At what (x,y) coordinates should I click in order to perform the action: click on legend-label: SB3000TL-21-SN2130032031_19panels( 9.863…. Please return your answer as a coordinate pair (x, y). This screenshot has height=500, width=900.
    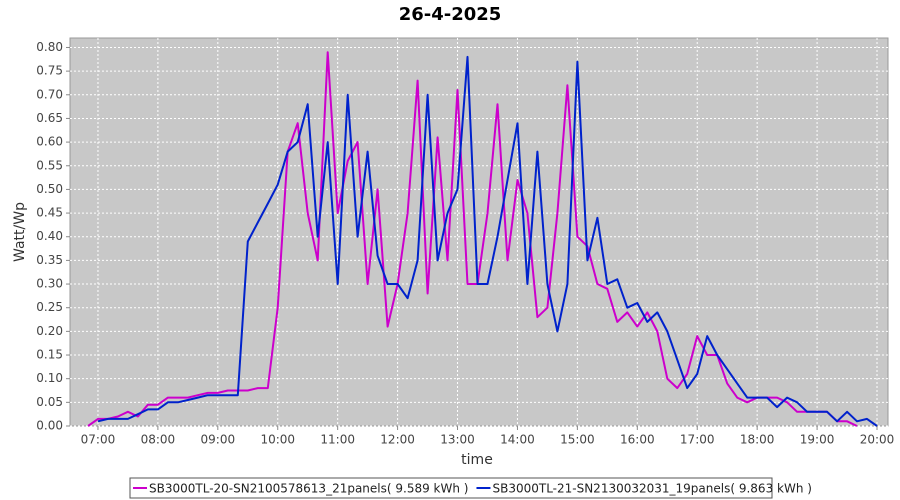
    Looking at the image, I should click on (651, 489).